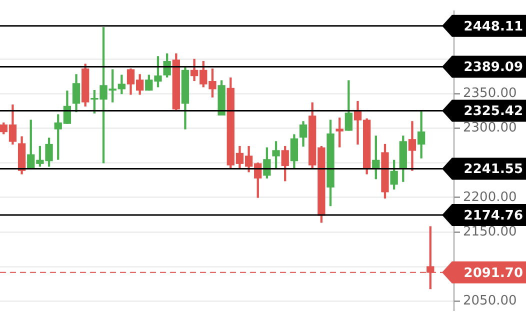  Describe the element at coordinates (493, 26) in the screenshot. I see `ref-line-label: 2448.11` at that location.